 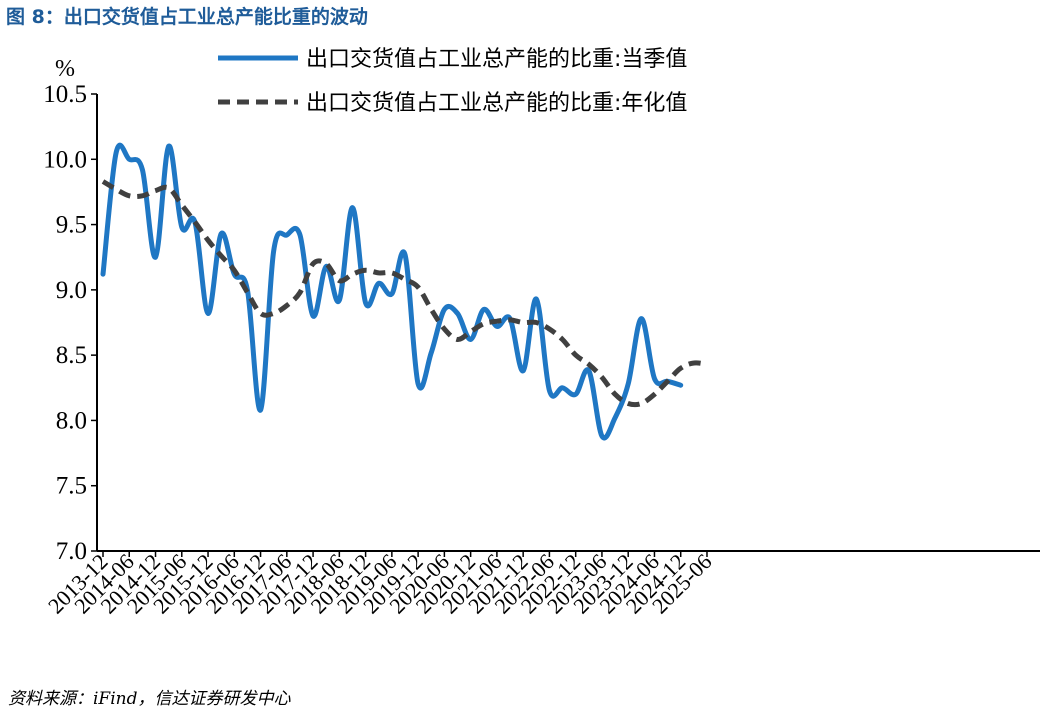 I want to click on legend-label-quarterly: 出口交货值占工业总产能的比重:当季值, so click(x=496, y=59).